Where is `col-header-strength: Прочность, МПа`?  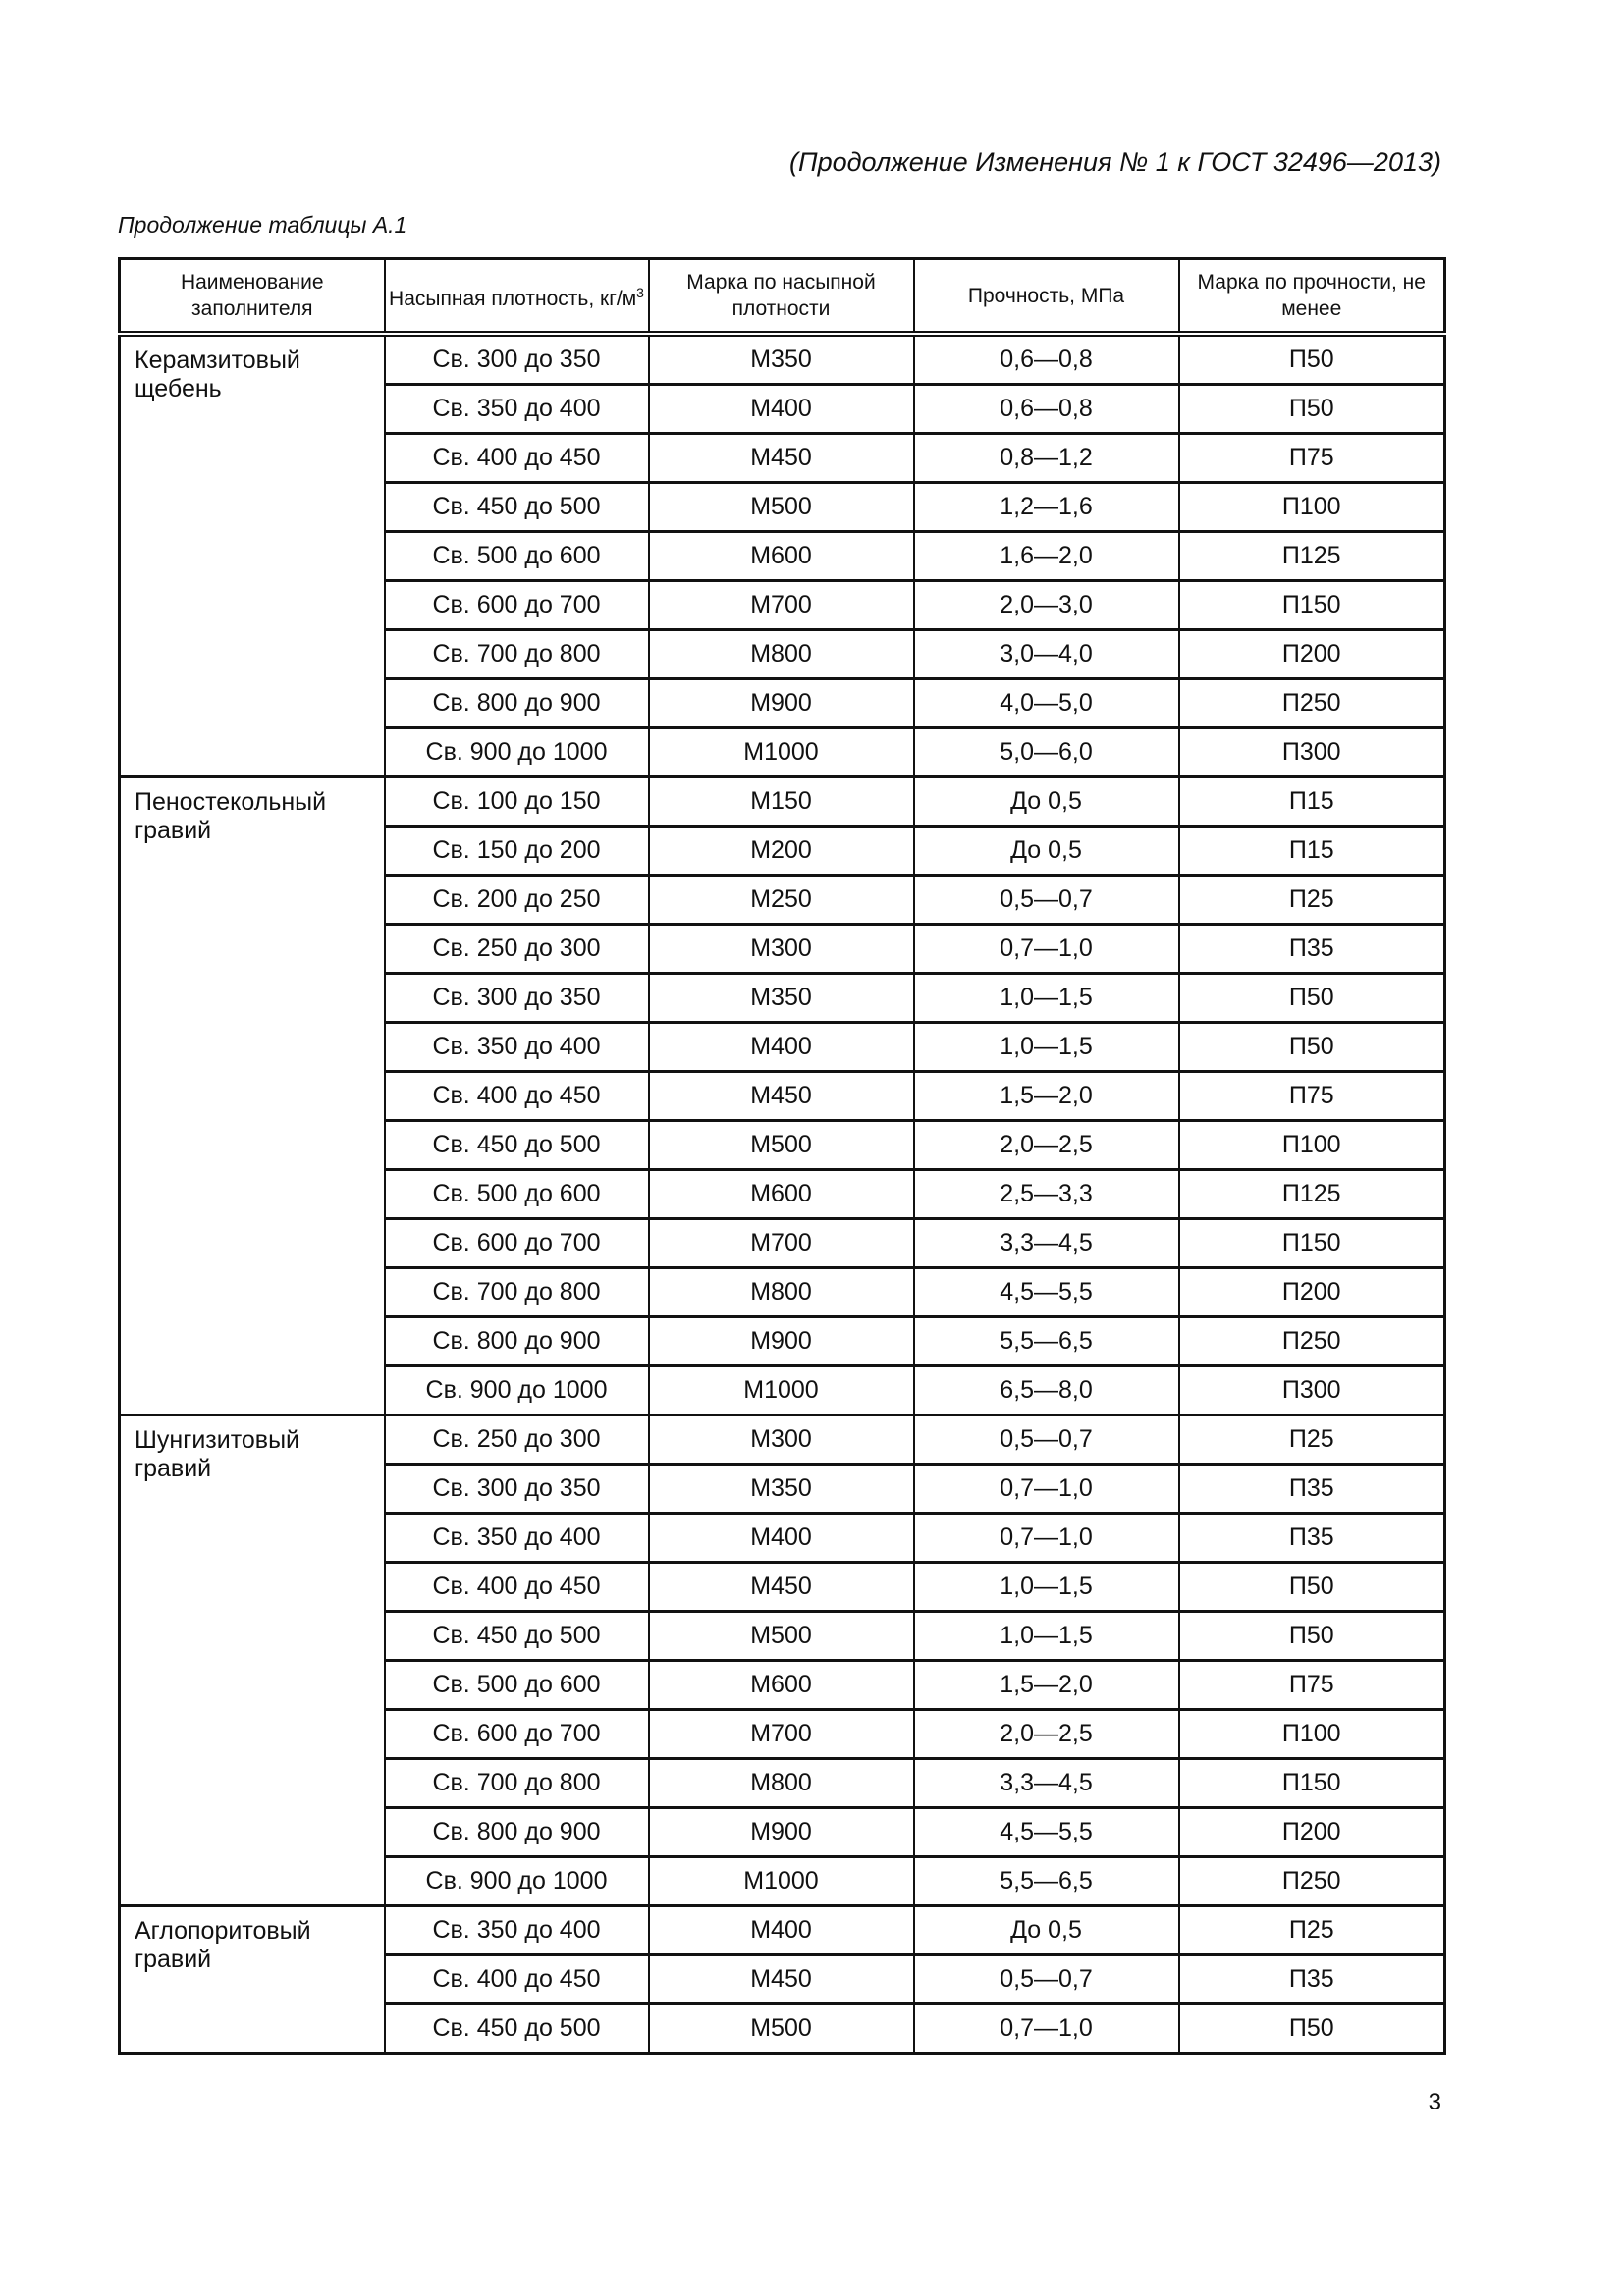 col-header-strength: Прочность, МПа is located at coordinates (1046, 297).